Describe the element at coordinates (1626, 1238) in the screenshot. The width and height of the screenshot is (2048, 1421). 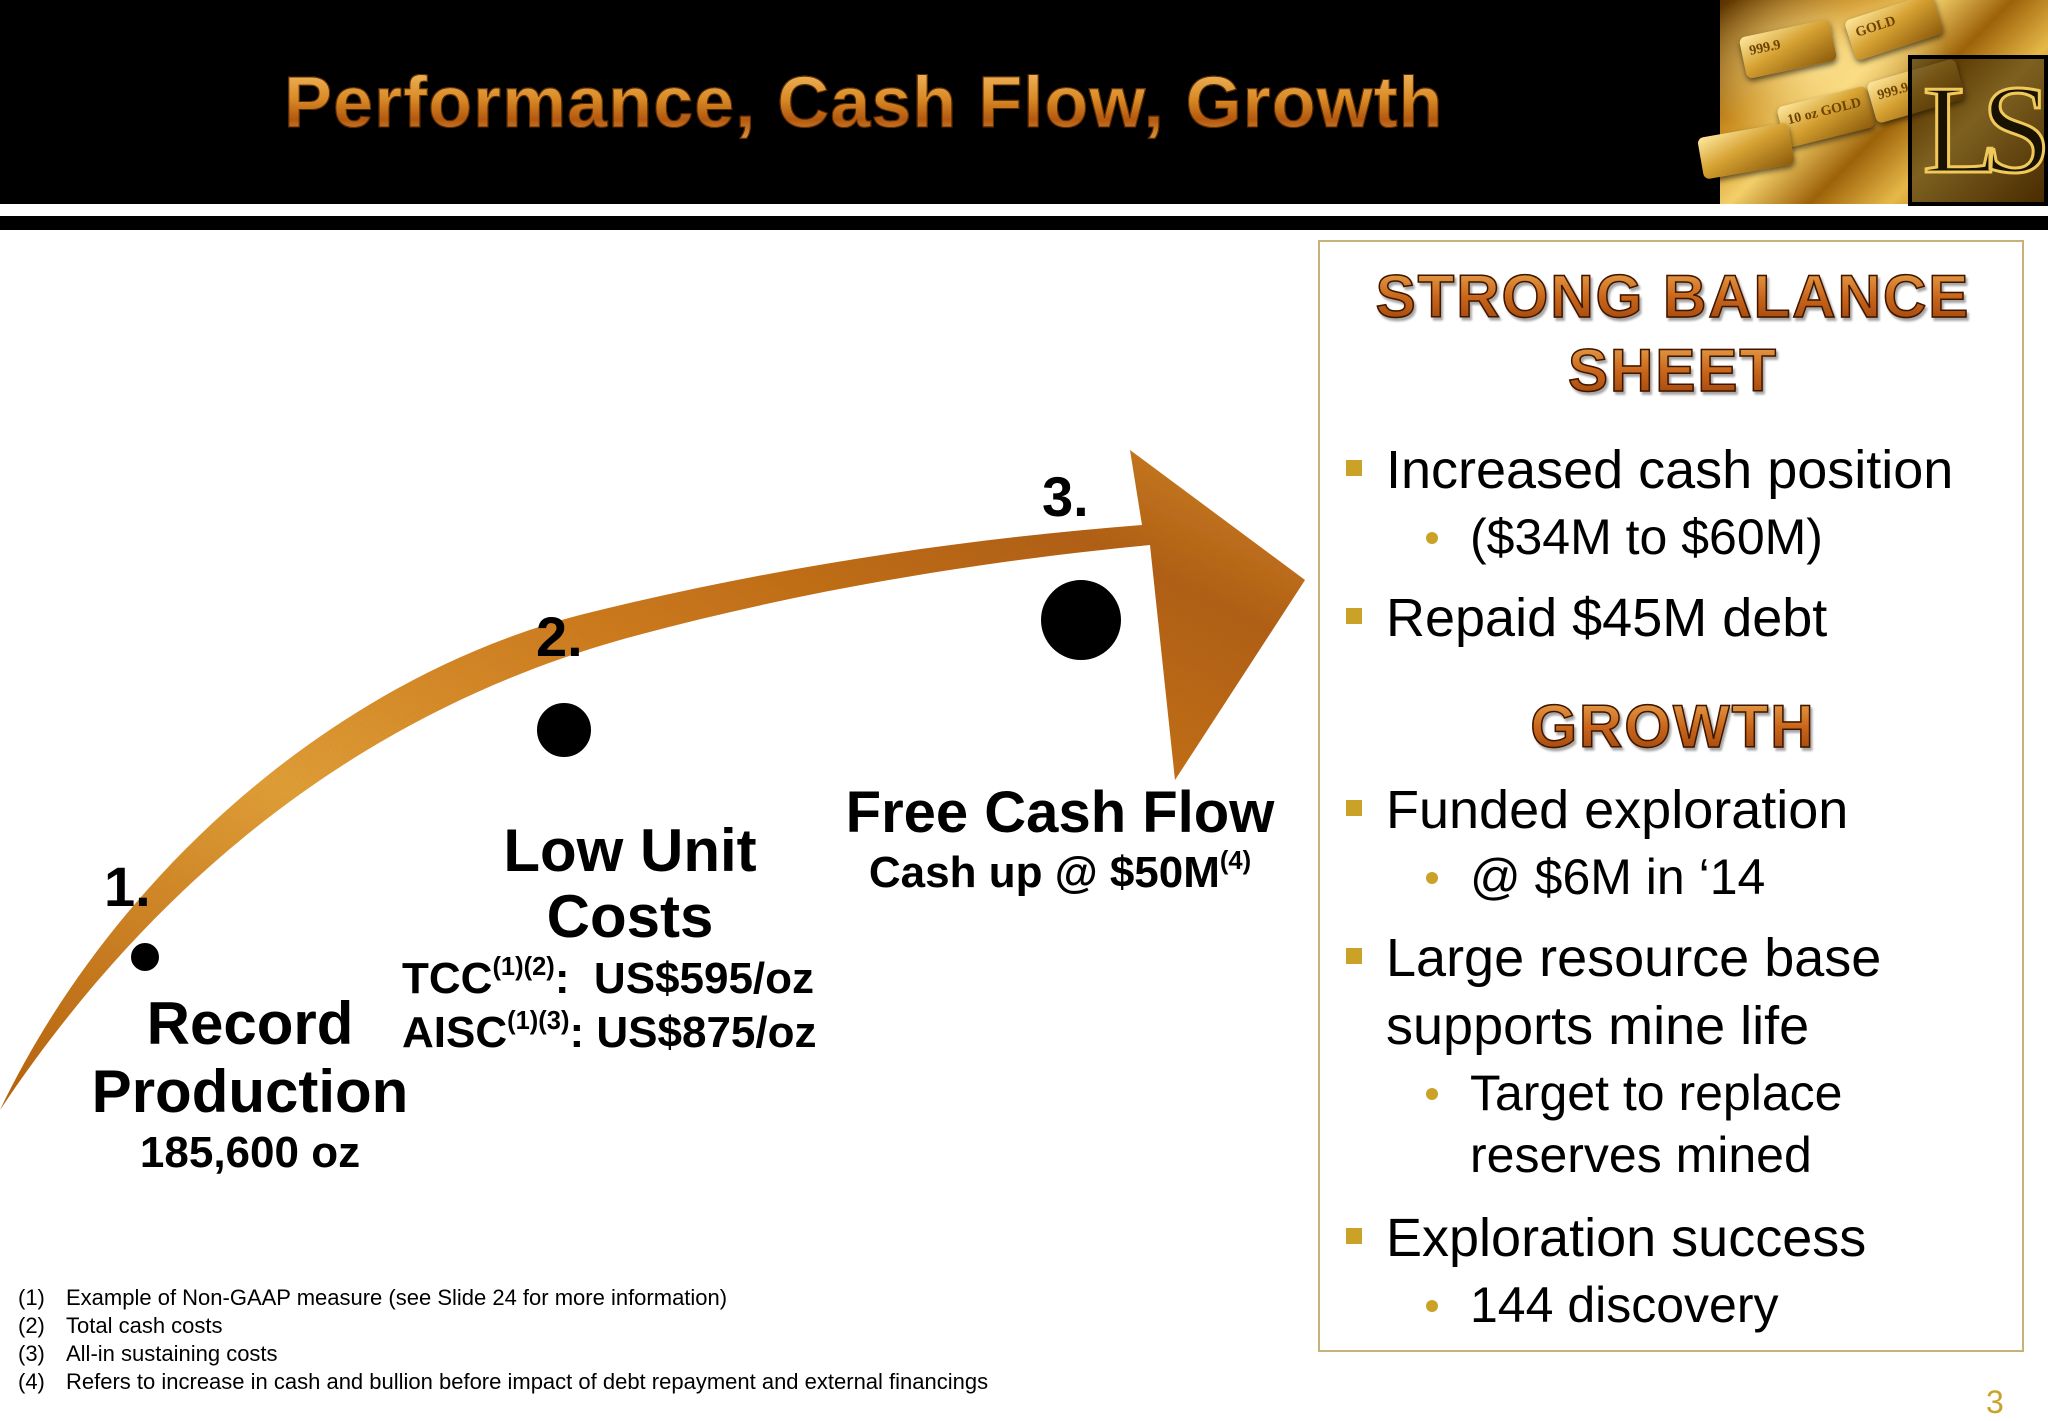
I see `bullet-exploration-success: Exploration success` at that location.